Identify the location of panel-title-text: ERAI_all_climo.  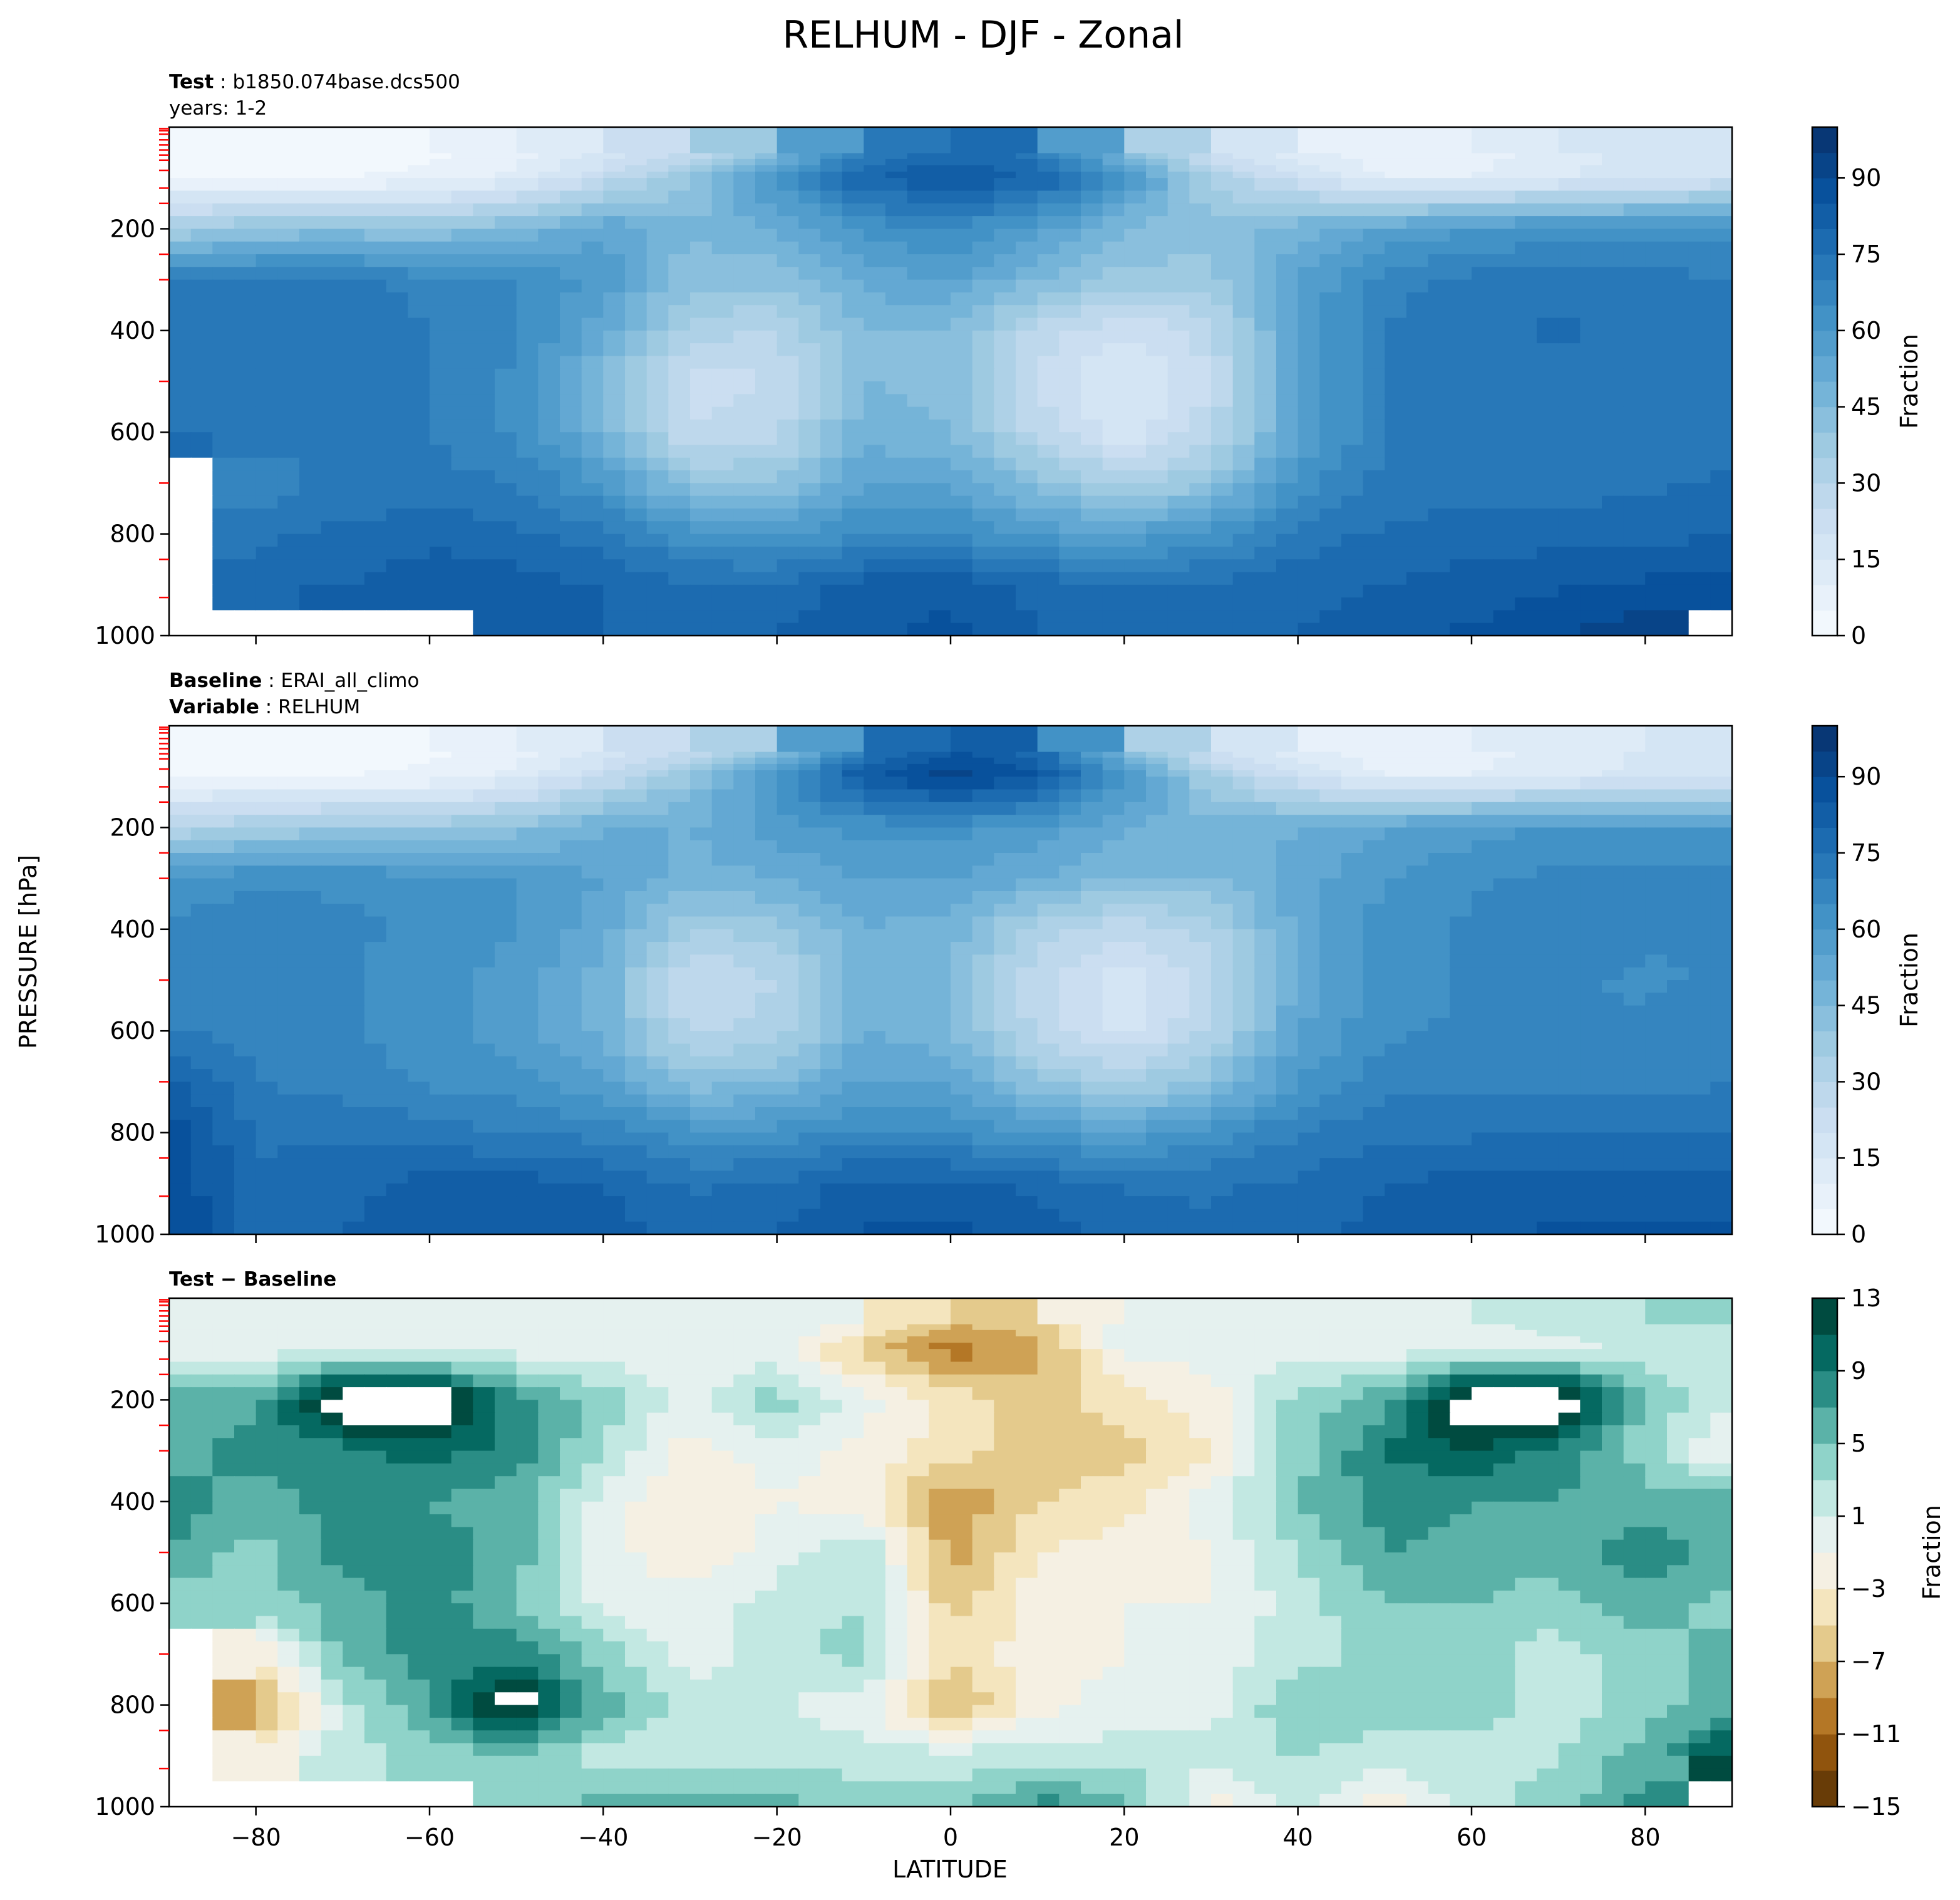
(350, 680).